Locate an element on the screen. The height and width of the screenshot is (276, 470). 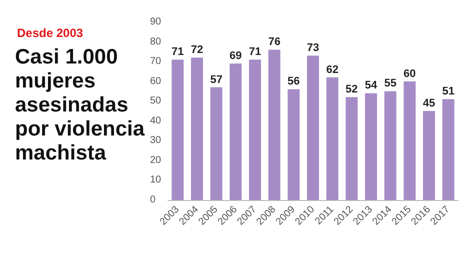
y-tick-label: 70 is located at coordinates (156, 62).